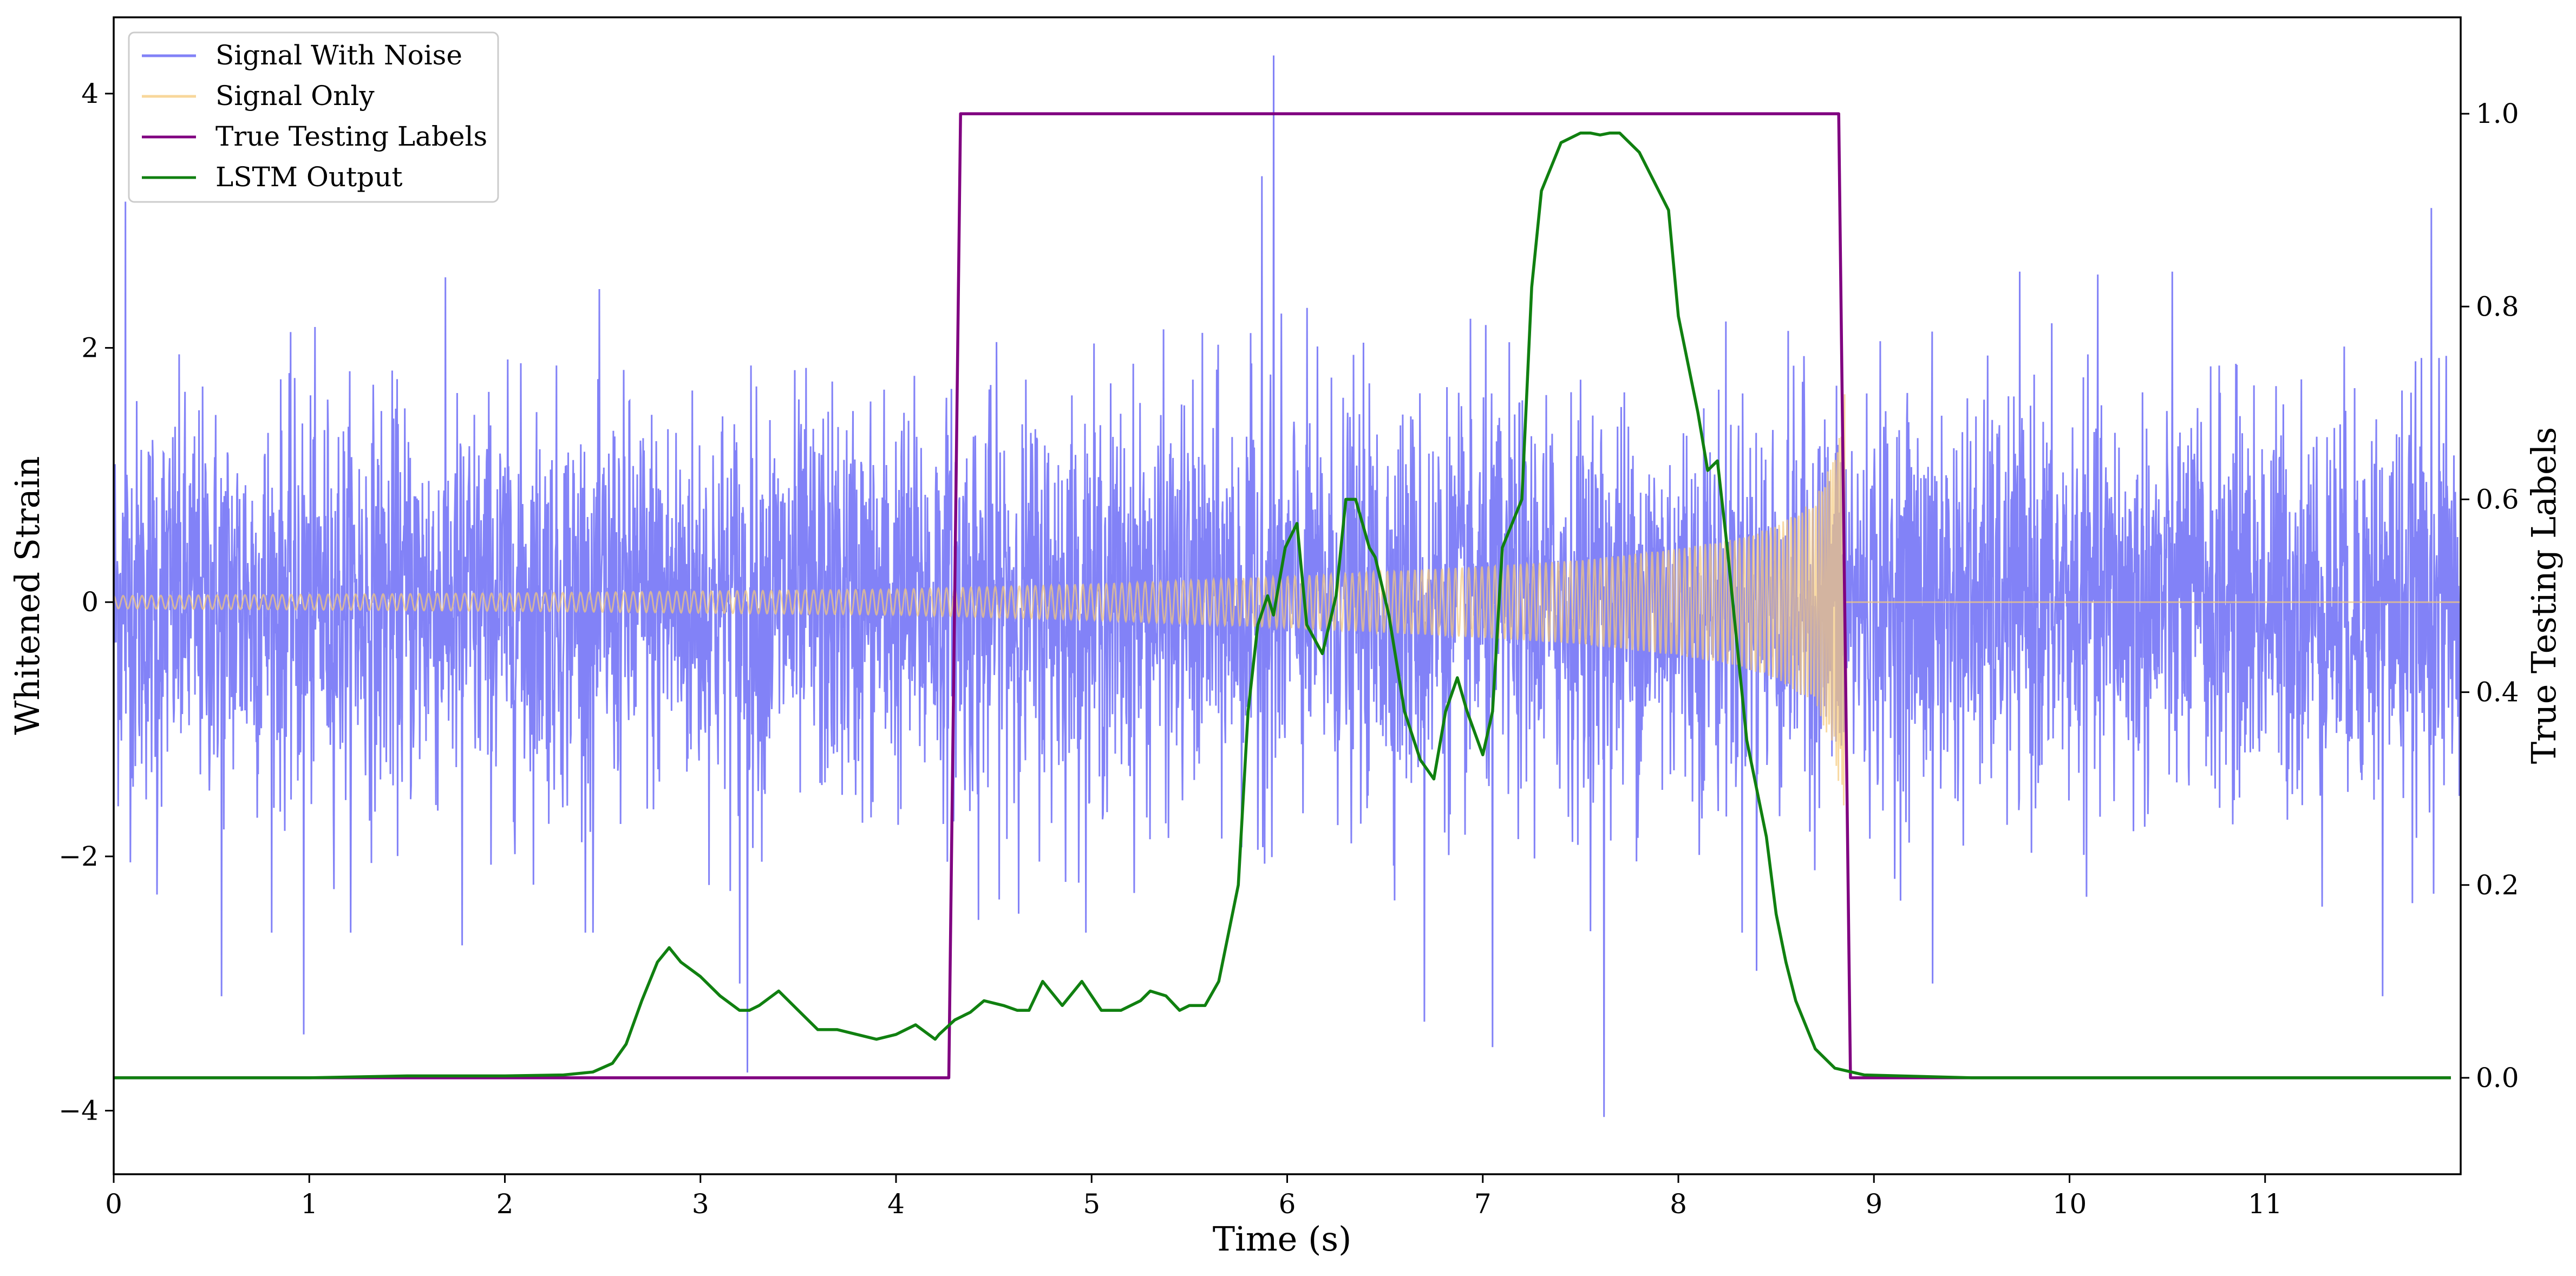 The height and width of the screenshot is (1276, 2576). What do you see at coordinates (2497, 1078) in the screenshot?
I see `y2-tick-label: 0.0` at bounding box center [2497, 1078].